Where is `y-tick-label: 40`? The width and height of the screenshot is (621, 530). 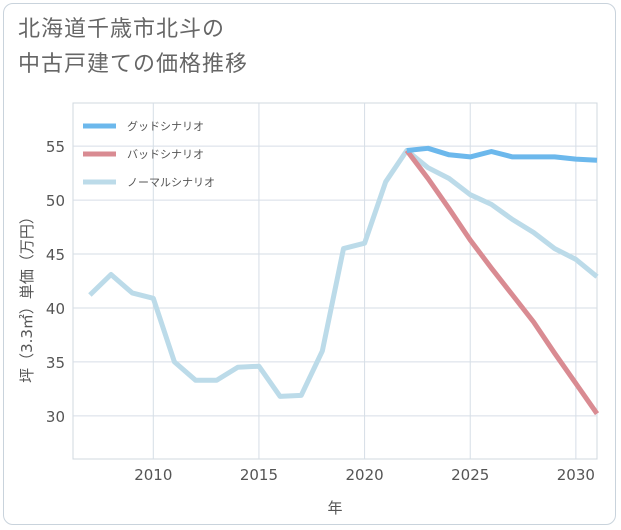 y-tick-label: 40 is located at coordinates (55, 309).